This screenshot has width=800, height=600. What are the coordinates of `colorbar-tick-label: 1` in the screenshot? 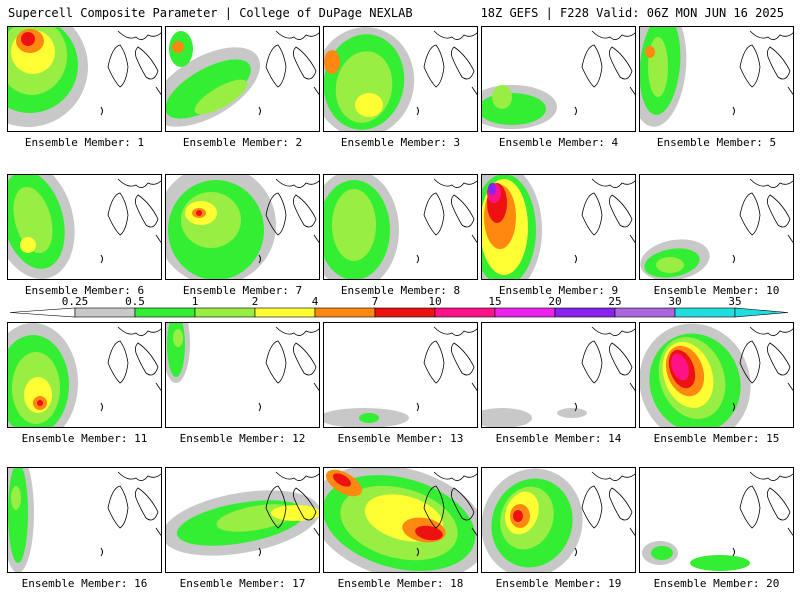 It's located at (195, 302).